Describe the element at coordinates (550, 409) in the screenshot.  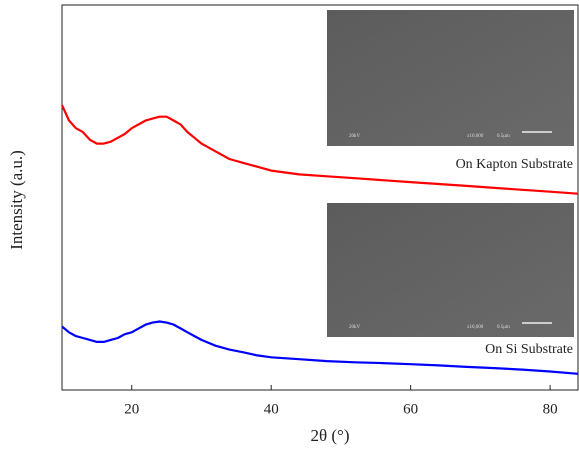
I see `x-tick-label: 80` at that location.